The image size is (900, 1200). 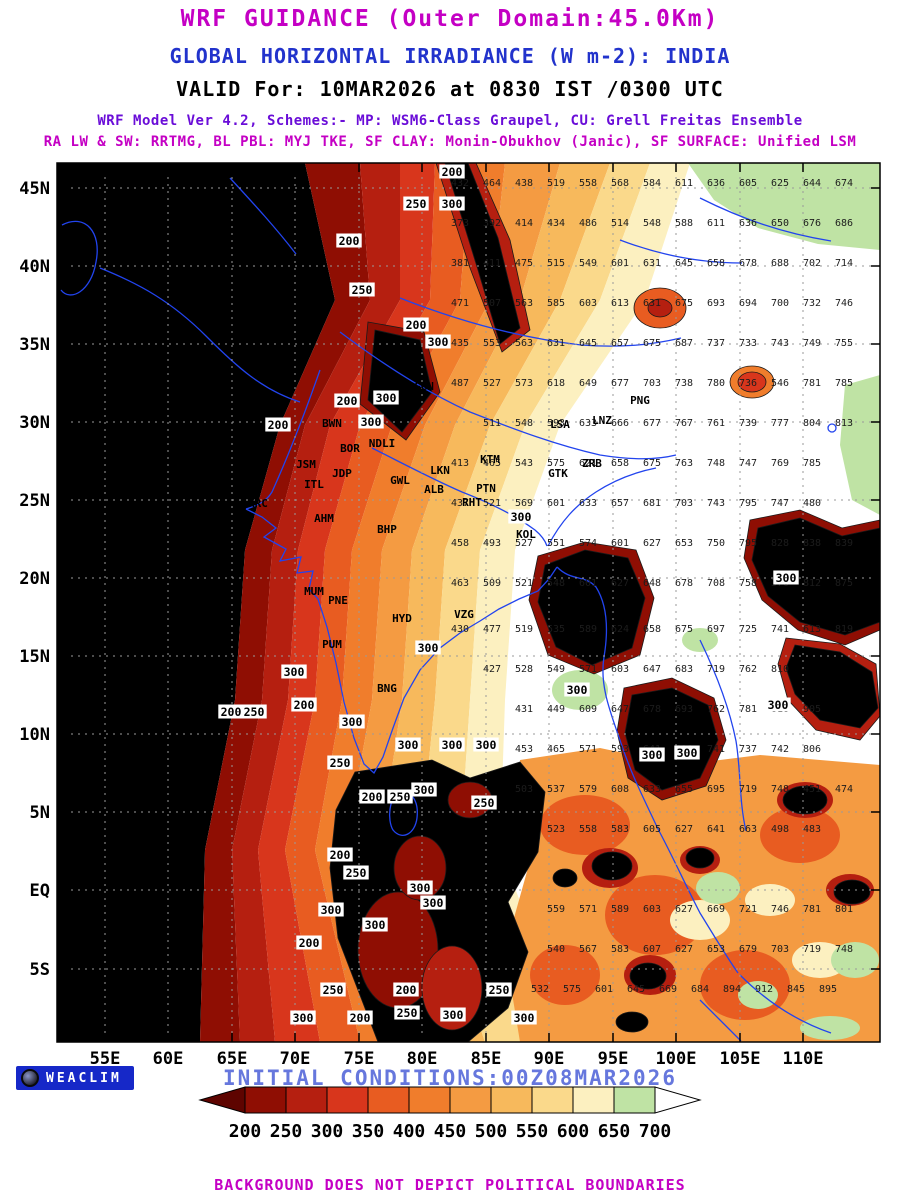 What do you see at coordinates (460, 543) in the screenshot?
I see `grid-value: 458` at bounding box center [460, 543].